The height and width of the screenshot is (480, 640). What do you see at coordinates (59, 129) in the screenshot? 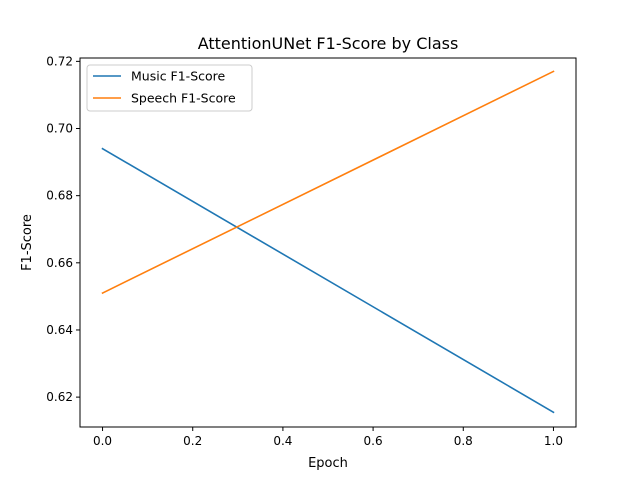
I see `y-tick-label: 0.70` at bounding box center [59, 129].